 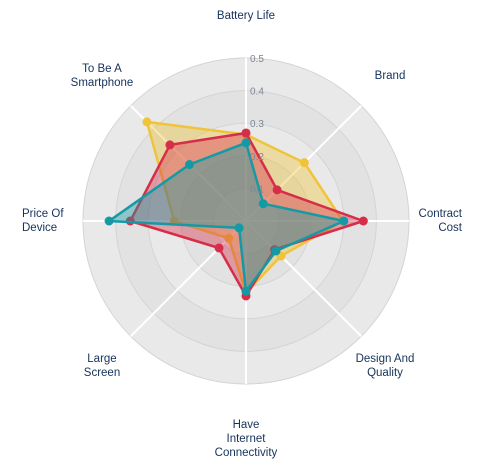 I want to click on axis-label-line: To Be A, so click(x=102, y=69).